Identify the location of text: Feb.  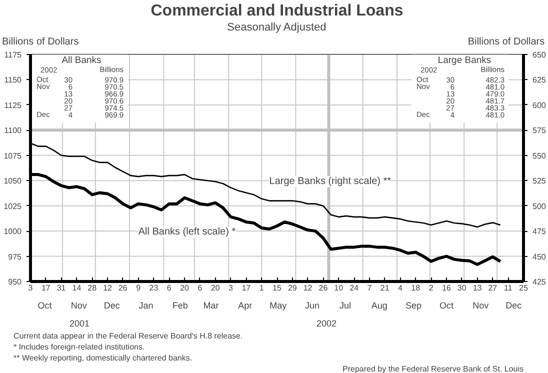
(180, 305).